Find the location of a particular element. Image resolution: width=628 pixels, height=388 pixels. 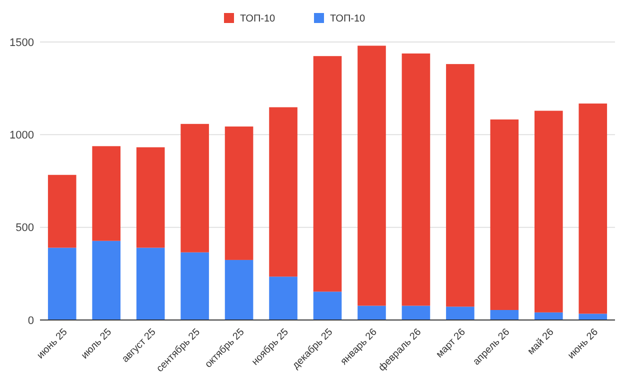

y-tick-label: 1500 is located at coordinates (22, 42).